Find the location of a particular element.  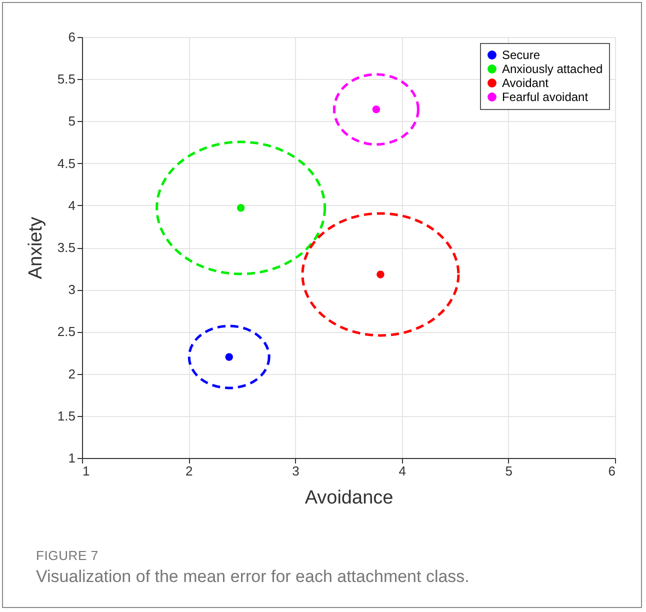

x-axis-title: Avoidance is located at coordinates (349, 498).